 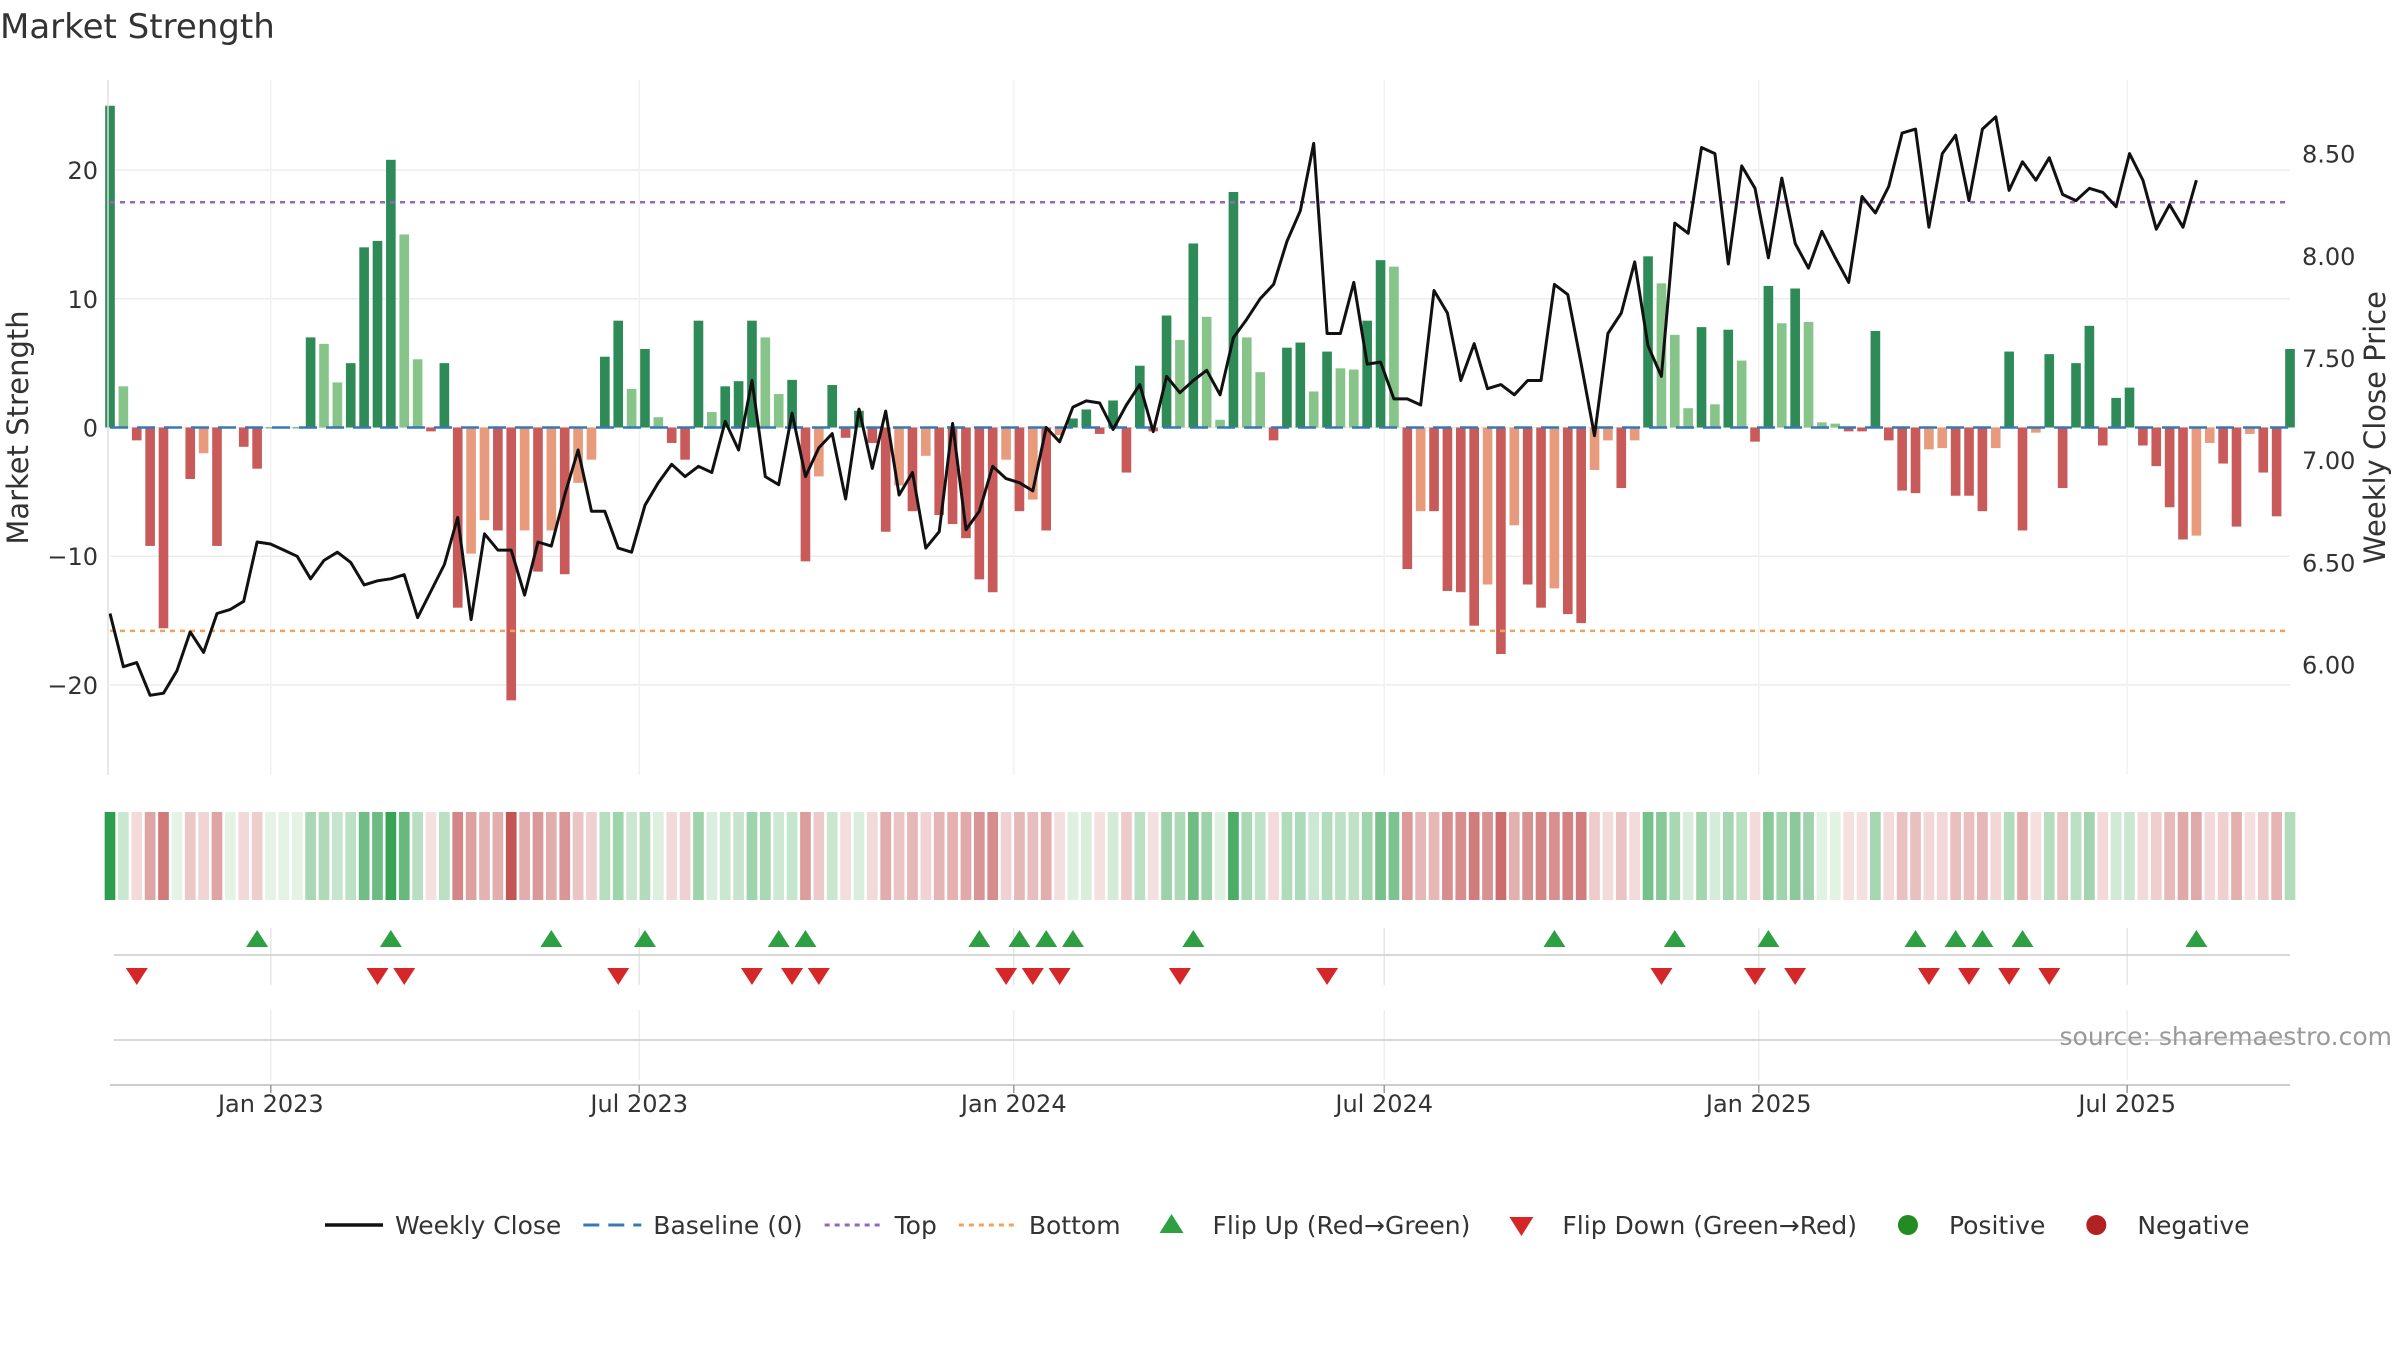 What do you see at coordinates (2126, 1104) in the screenshot?
I see `x-tick-label: Jul 2025` at bounding box center [2126, 1104].